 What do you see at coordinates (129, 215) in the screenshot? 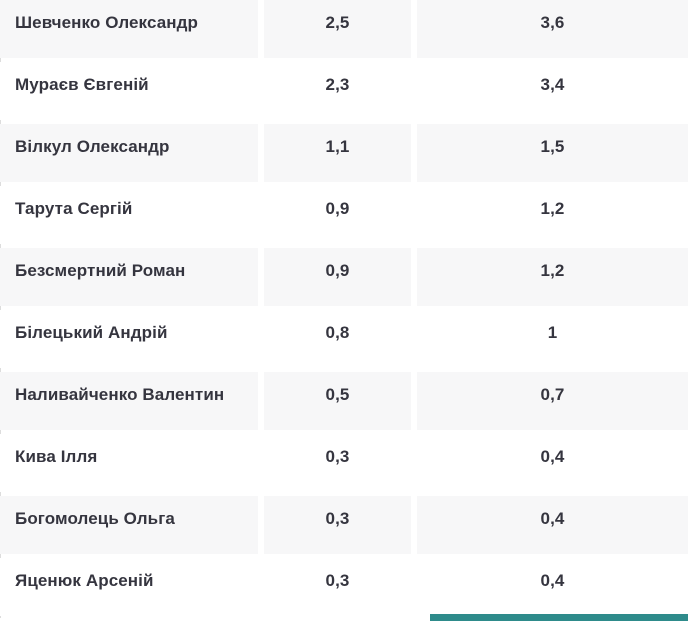
I see `candidate-name-cell: Тарута Сергій` at bounding box center [129, 215].